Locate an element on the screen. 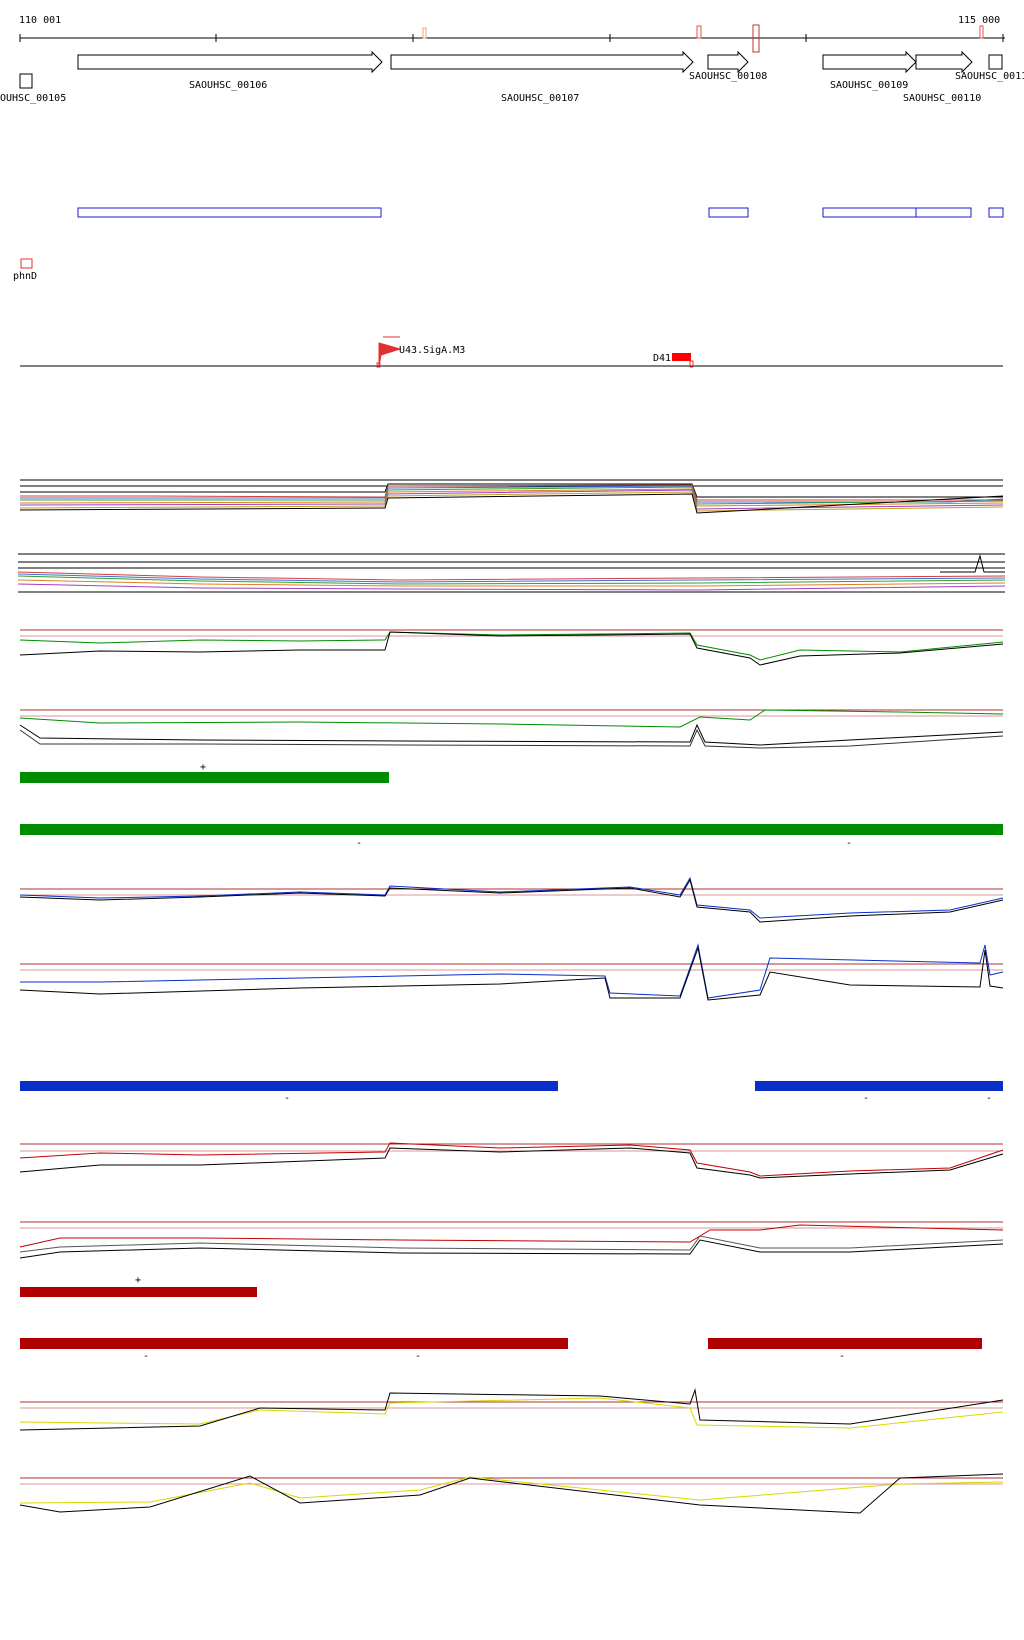 This screenshot has width=1024, height=1640. gene-SAOUHSC-00111: SAOUHSC_0011 is located at coordinates (989, 68).